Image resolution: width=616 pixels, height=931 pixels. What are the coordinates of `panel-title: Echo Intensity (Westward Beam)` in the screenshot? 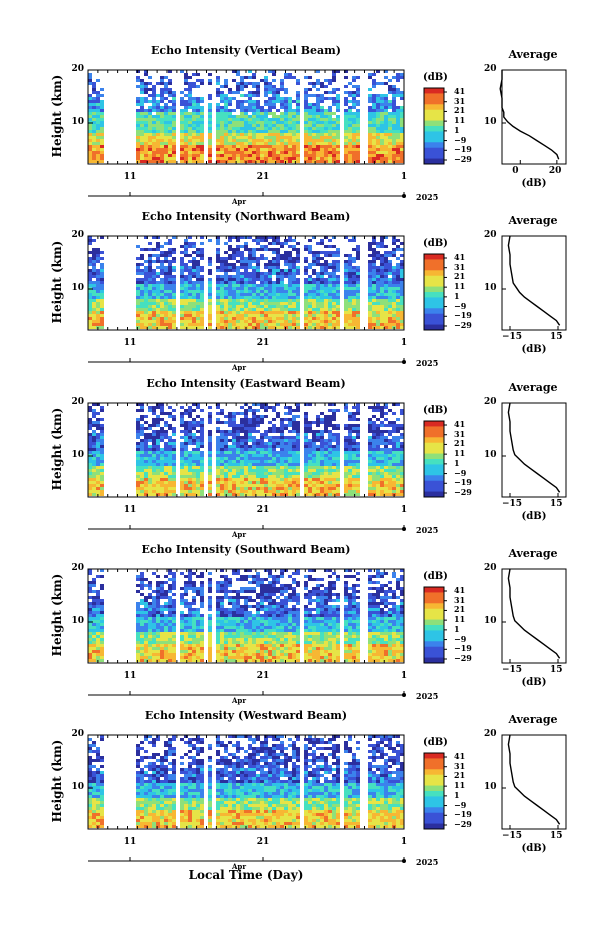 It's located at (246, 715).